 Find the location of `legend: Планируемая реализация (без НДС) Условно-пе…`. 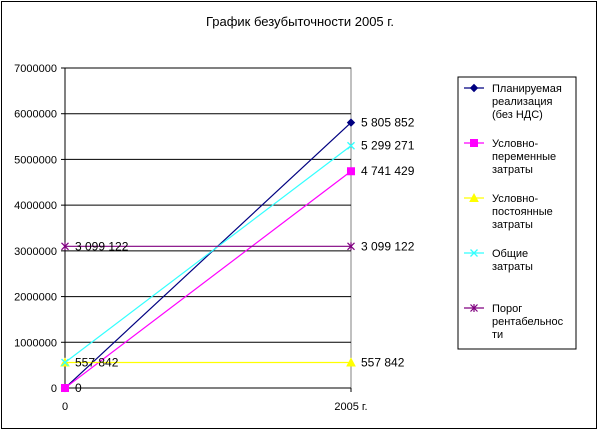

legend: Планируемая реализация (без НДС) Условно-пе… is located at coordinates (517, 213).